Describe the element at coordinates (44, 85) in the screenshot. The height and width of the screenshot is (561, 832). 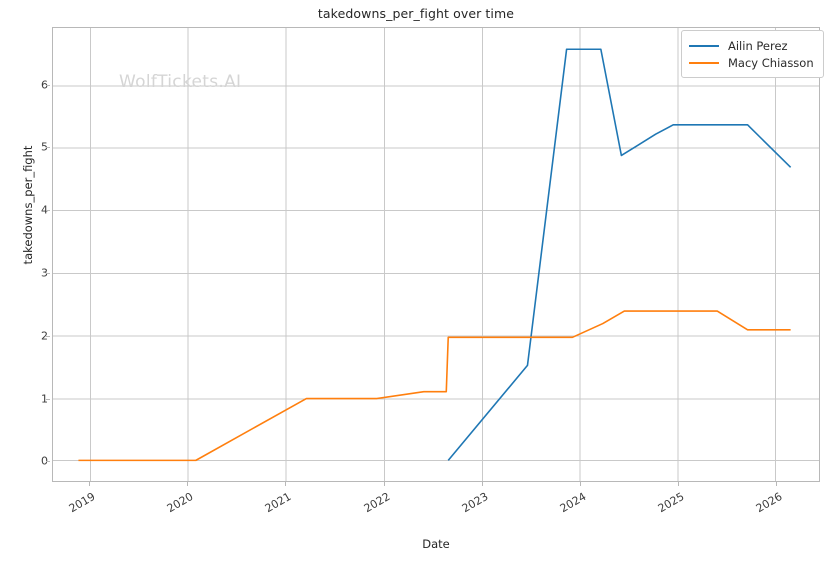
I see `y-tick-label: 6` at that location.